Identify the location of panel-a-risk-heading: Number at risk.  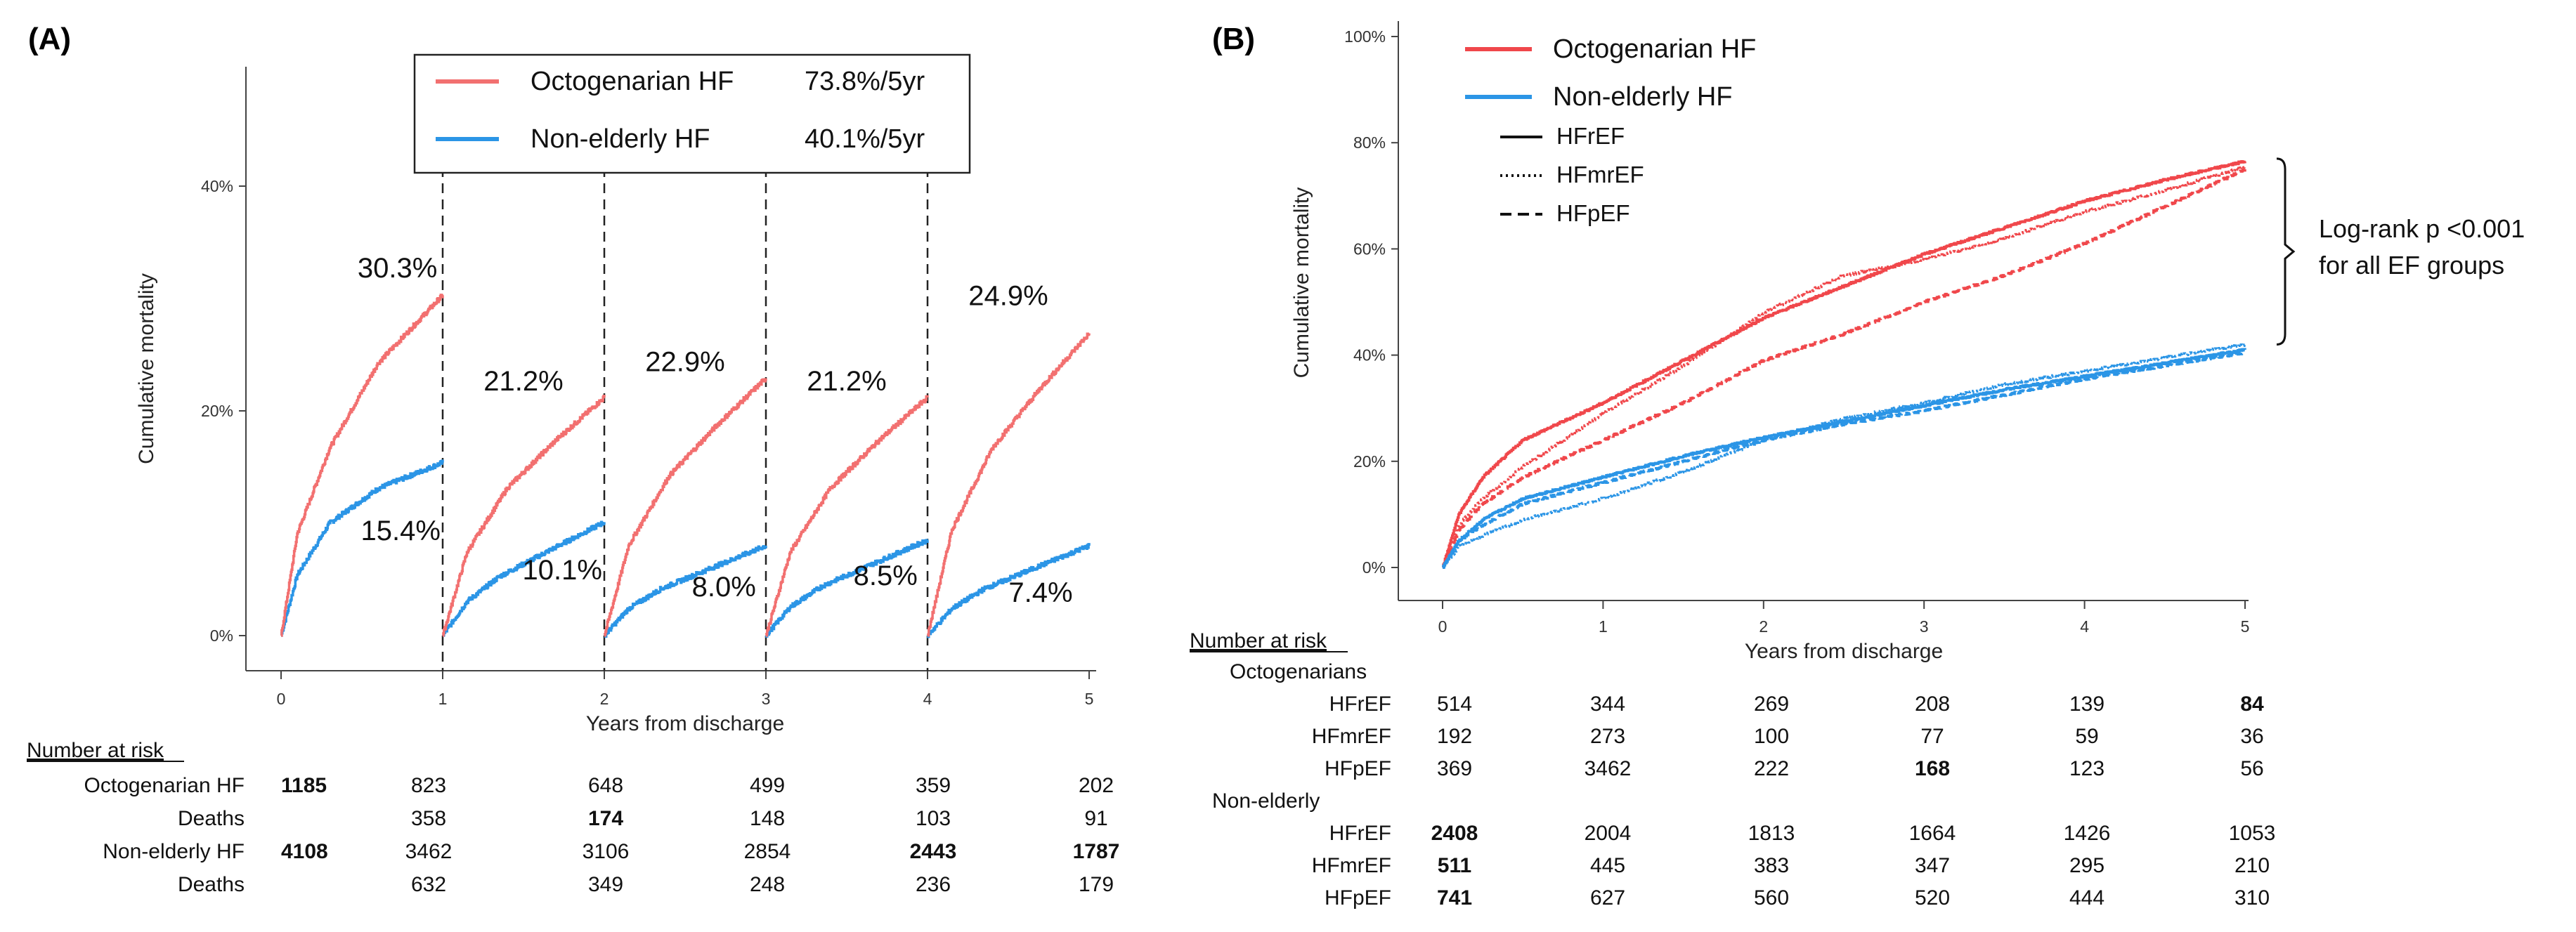
(95, 750).